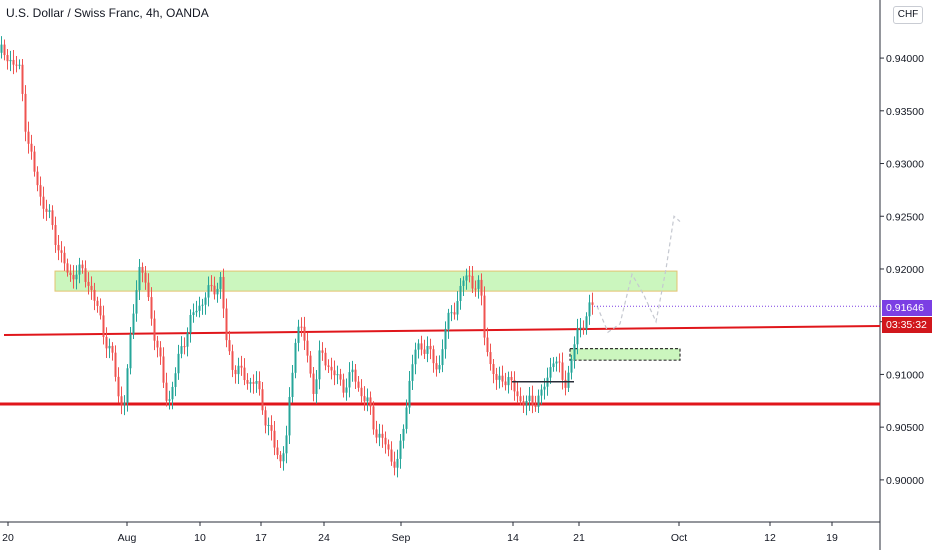 The image size is (932, 555). What do you see at coordinates (107, 13) in the screenshot?
I see `chart-title: U.S. Dollar / Swiss Franc, 4h, OANDA` at bounding box center [107, 13].